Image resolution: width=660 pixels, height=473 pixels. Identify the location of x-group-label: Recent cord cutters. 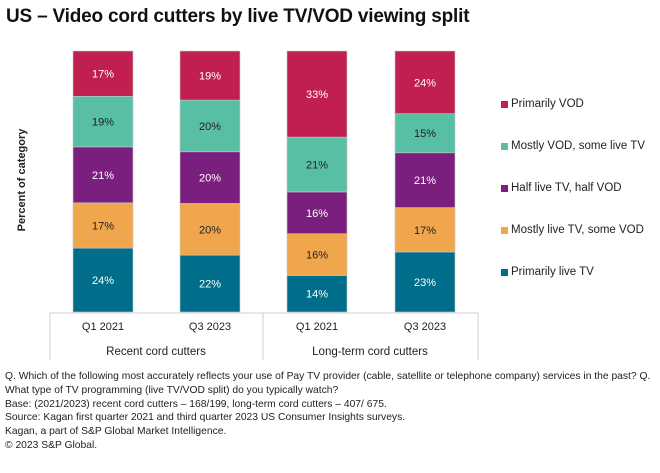
(156, 352).